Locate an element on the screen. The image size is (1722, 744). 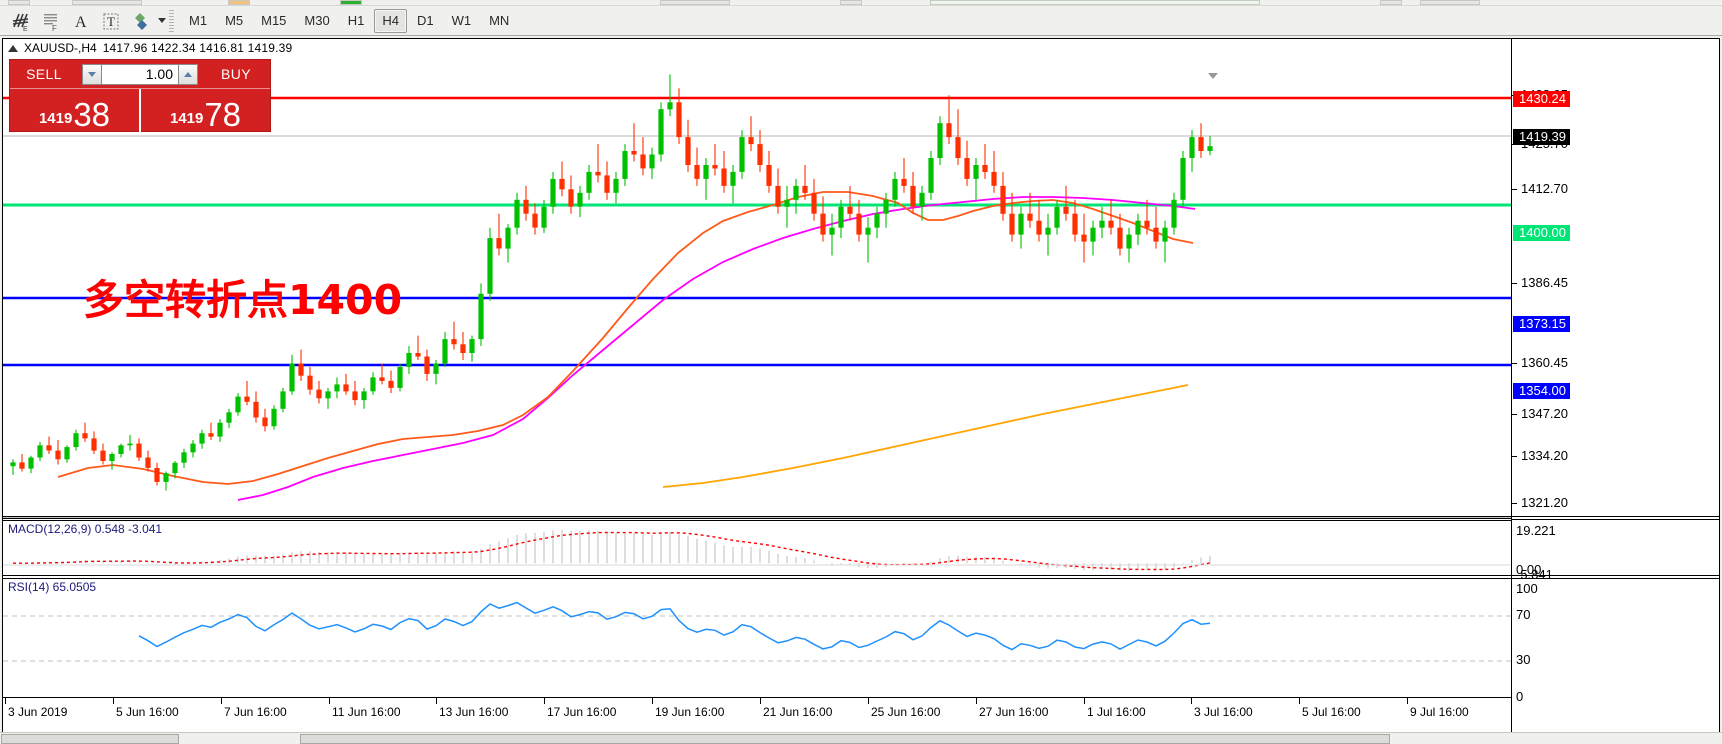
buy-price: 1419 78 is located at coordinates (205, 110).